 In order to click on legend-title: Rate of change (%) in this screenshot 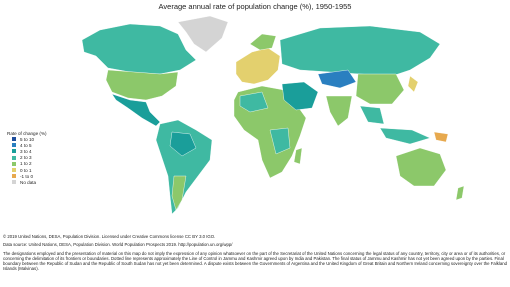, I will do `click(27, 133)`.